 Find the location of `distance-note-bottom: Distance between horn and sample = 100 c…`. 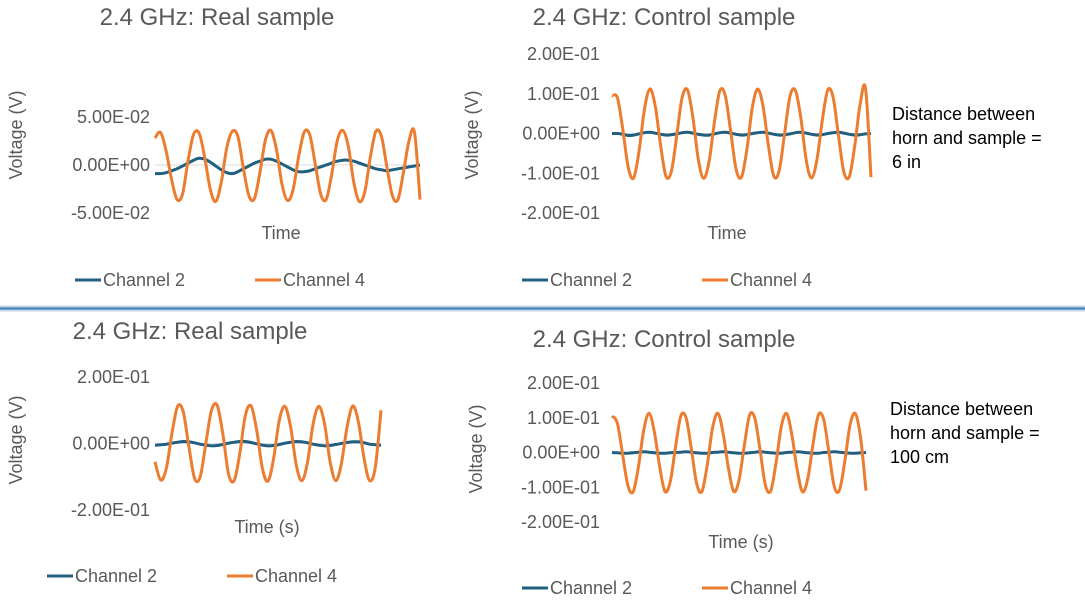

distance-note-bottom: Distance between horn and sample = 100 c… is located at coordinates (965, 433).